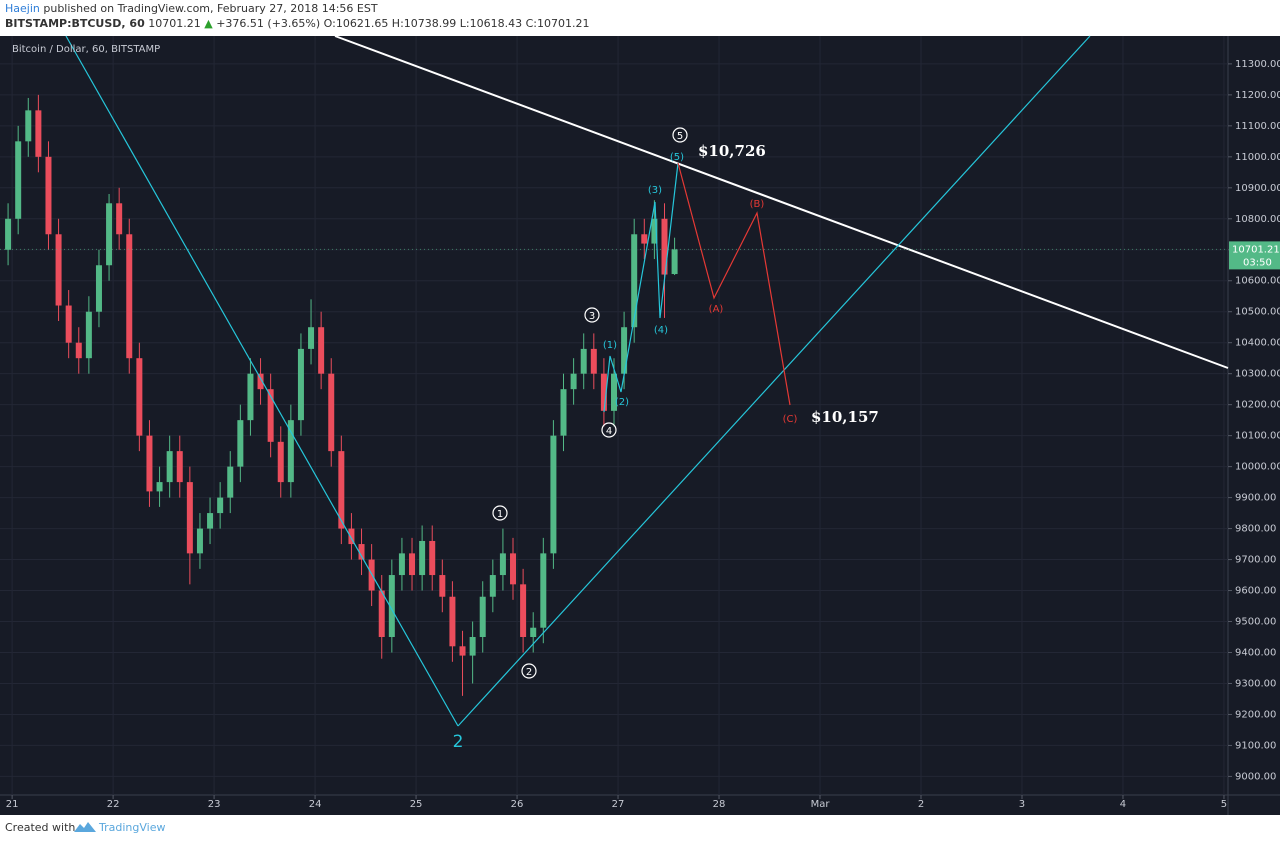 The height and width of the screenshot is (842, 1280). What do you see at coordinates (1257, 157) in the screenshot?
I see `y-tick-label: 11000.00` at bounding box center [1257, 157].